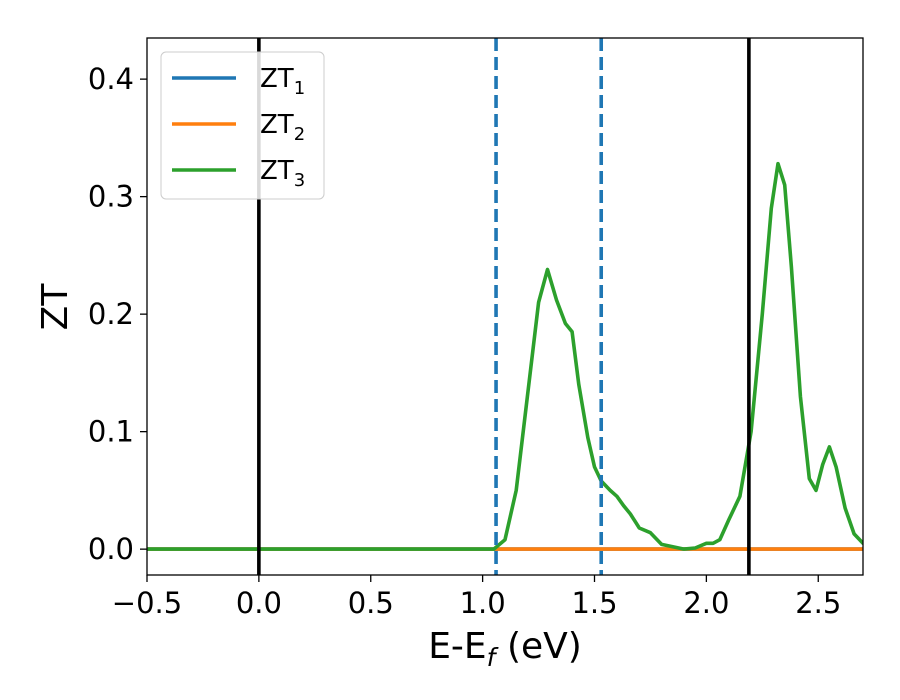 The width and height of the screenshot is (900, 700). What do you see at coordinates (259, 603) in the screenshot?
I see `x-tick-label: 0.0` at bounding box center [259, 603].